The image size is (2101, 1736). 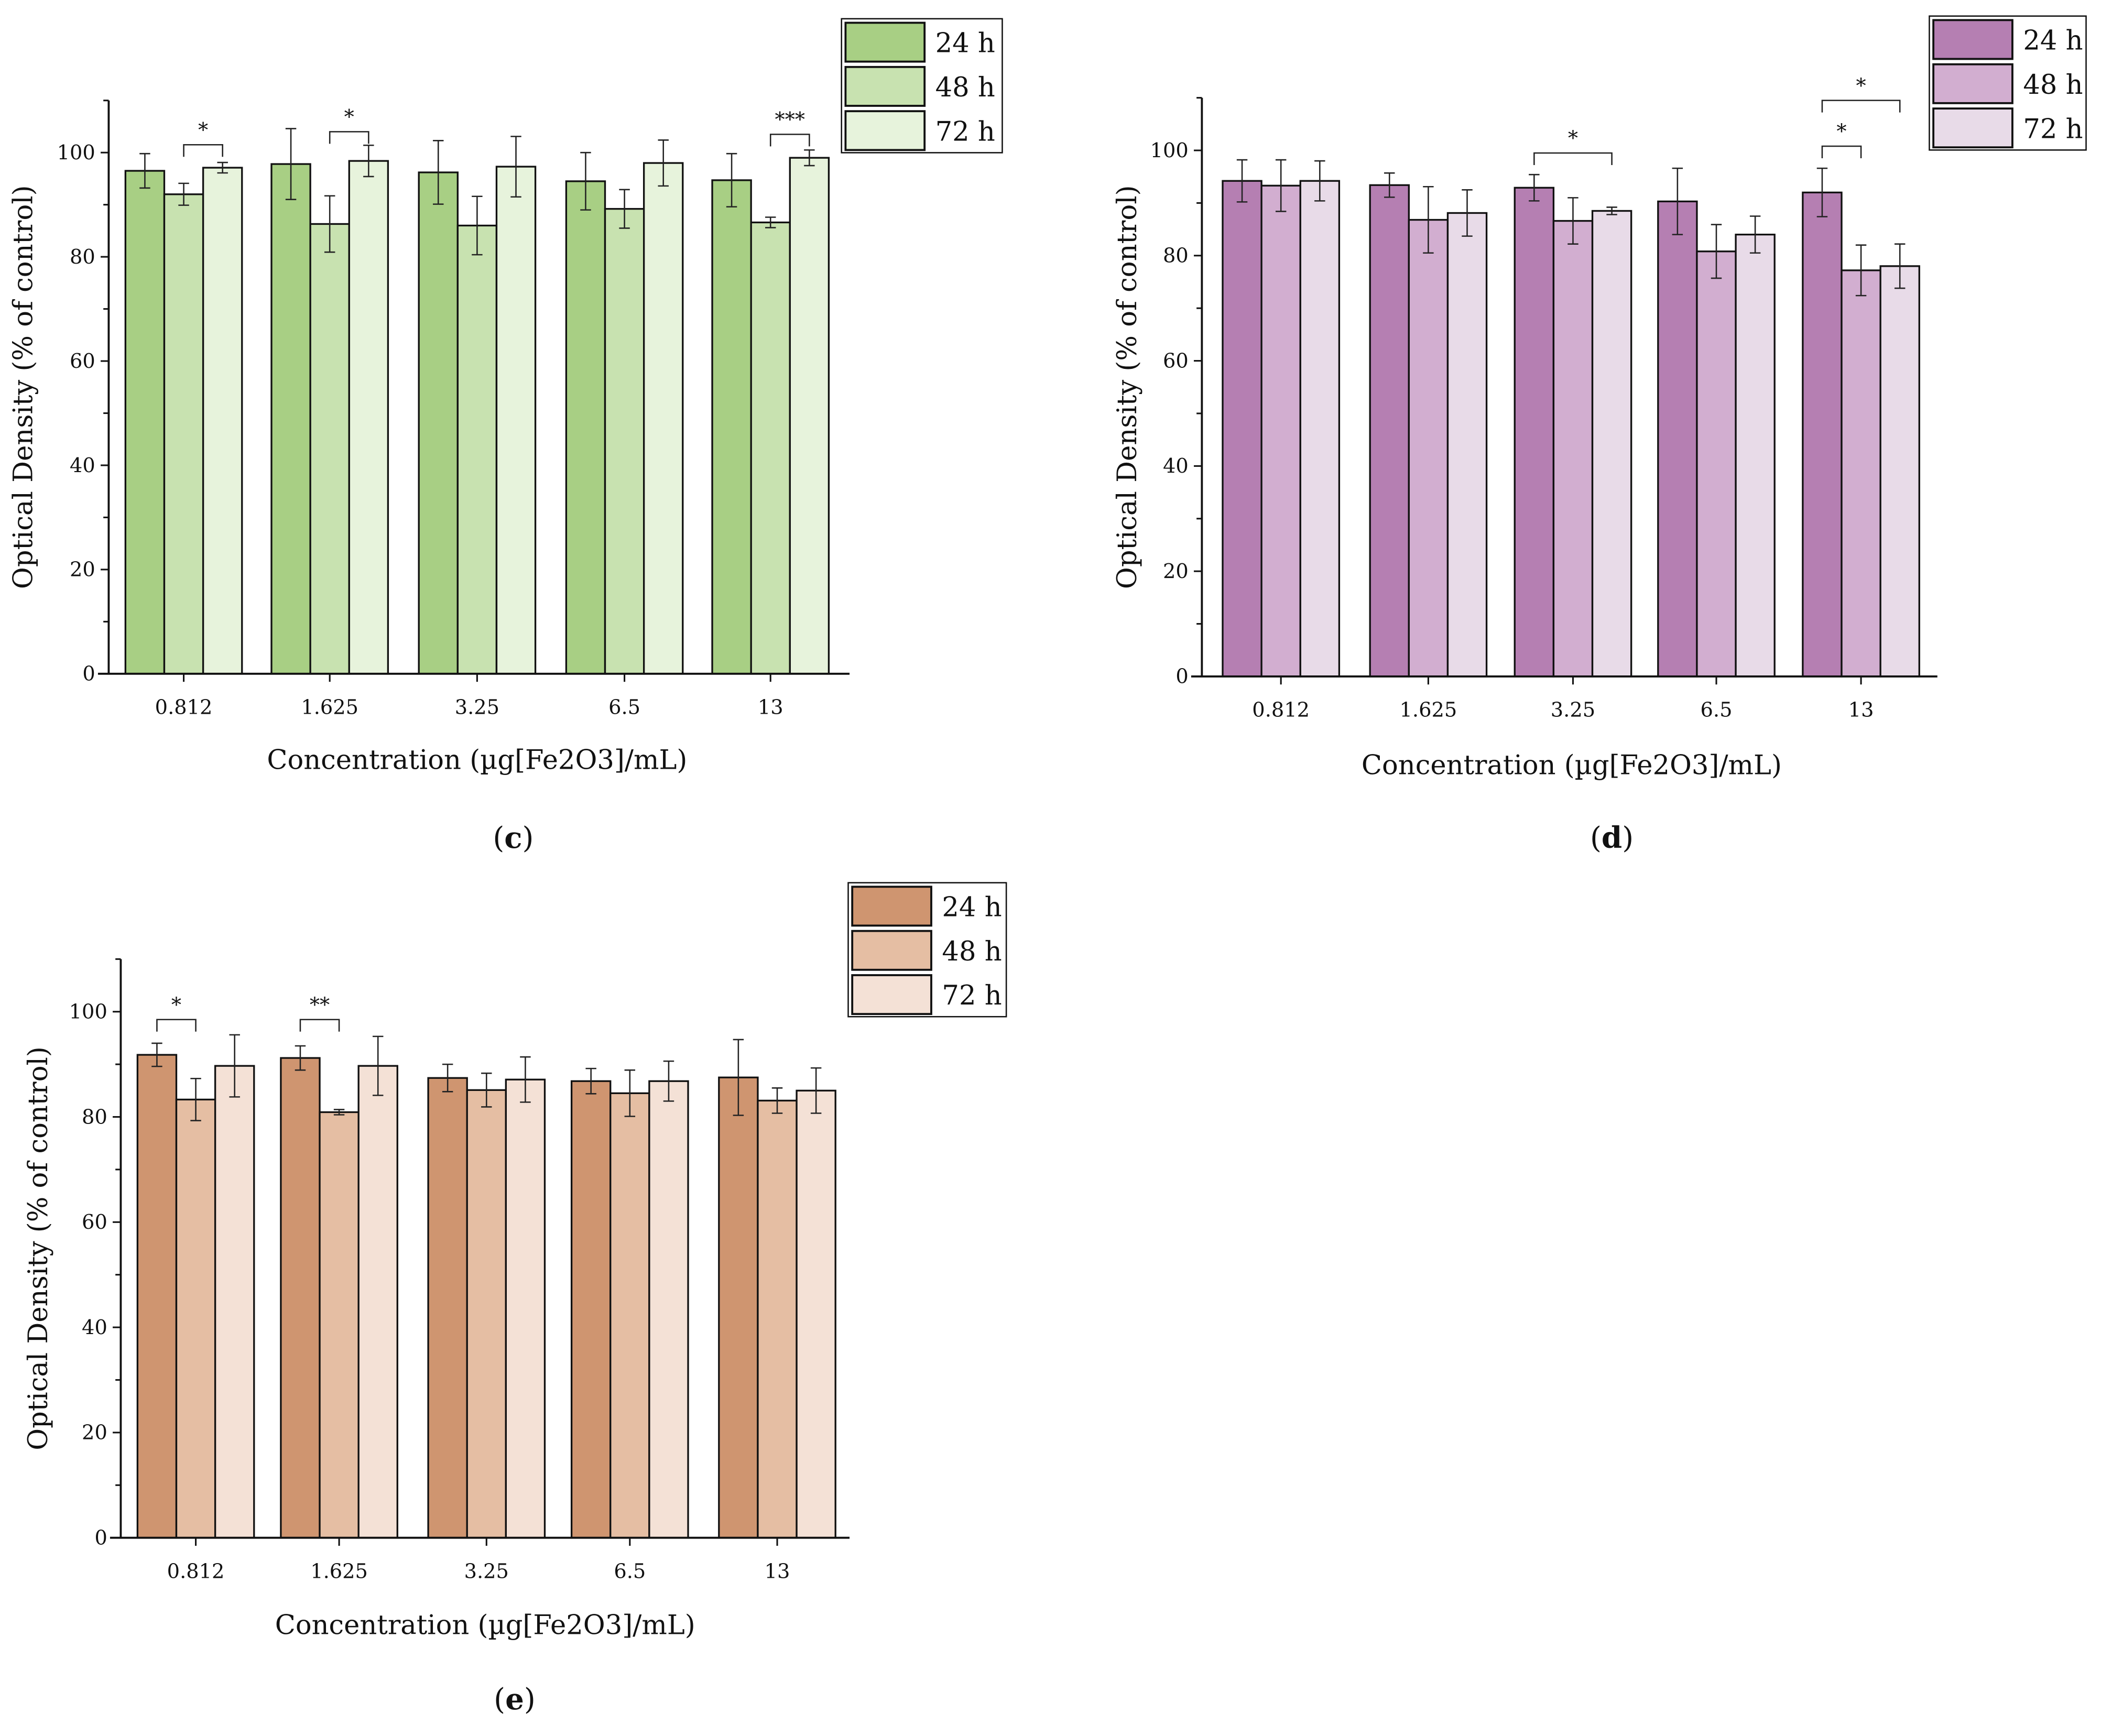 I want to click on panel-letter: e, so click(x=515, y=1699).